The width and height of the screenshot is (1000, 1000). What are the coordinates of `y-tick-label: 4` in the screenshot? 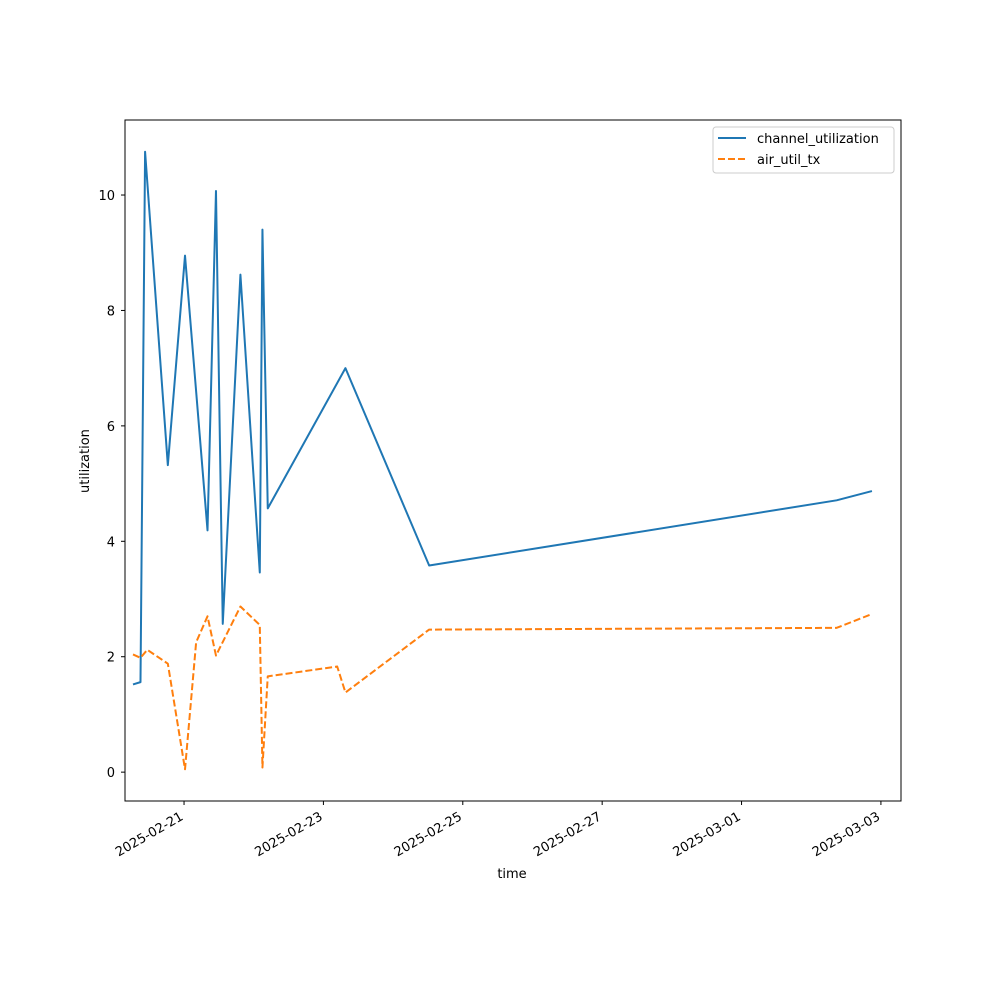 It's located at (111, 542).